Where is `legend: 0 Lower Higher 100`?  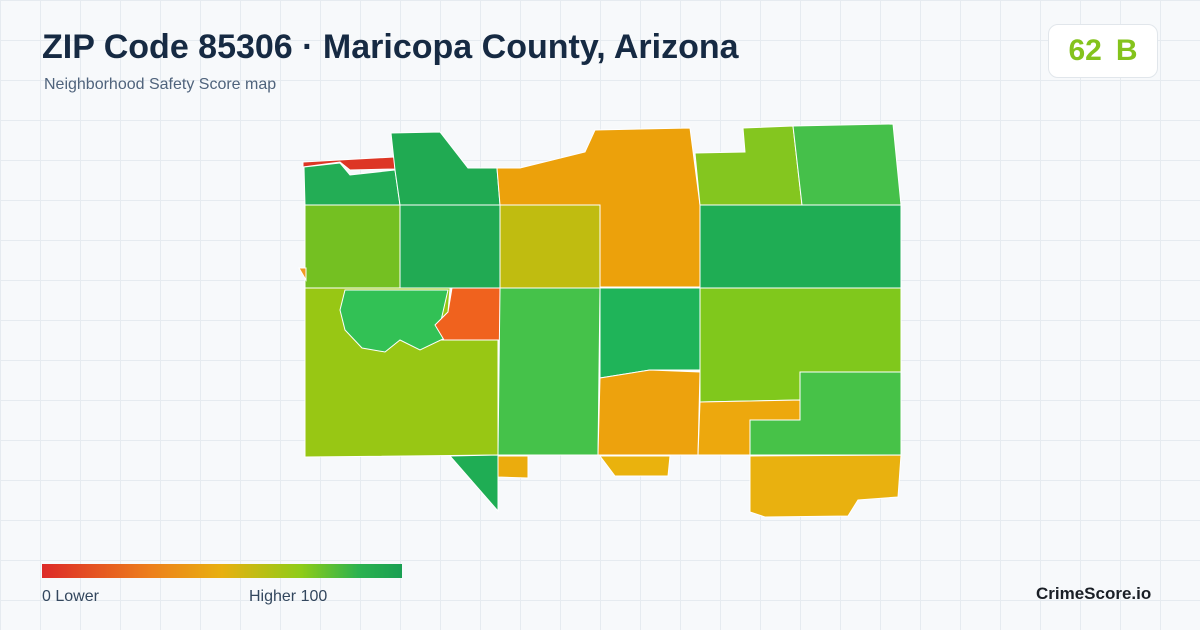
legend: 0 Lower Higher 100 is located at coordinates (222, 584).